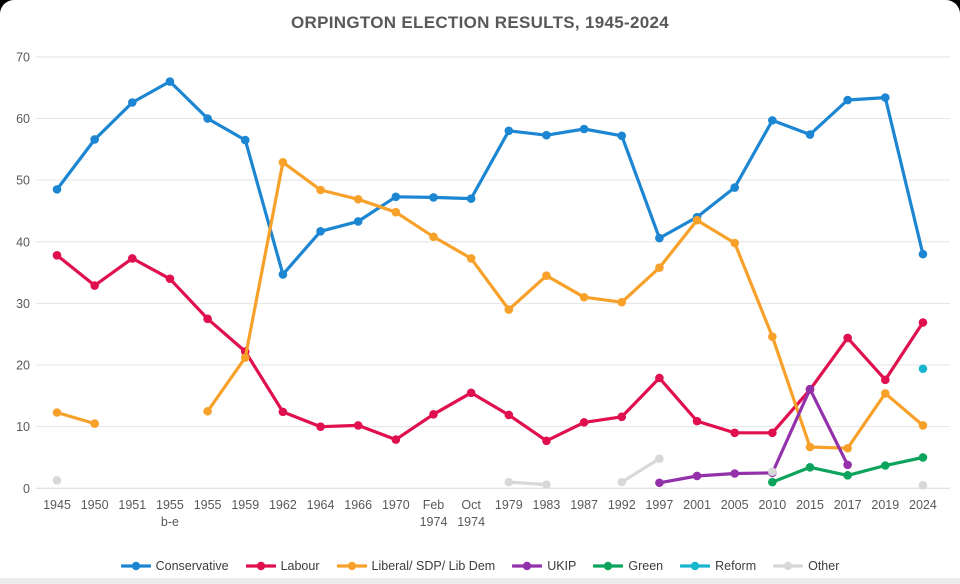 Image resolution: width=960 pixels, height=584 pixels. Describe the element at coordinates (132, 505) in the screenshot. I see `x-tick-label: 1951` at that location.